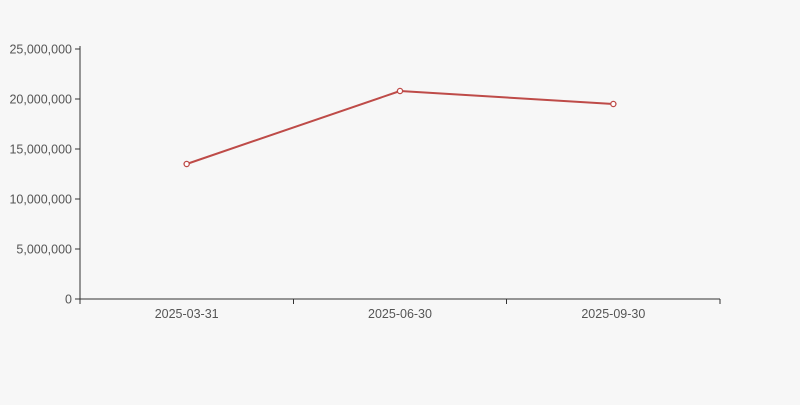  I want to click on y-axis-tick-label: 15,000,000, so click(40, 150).